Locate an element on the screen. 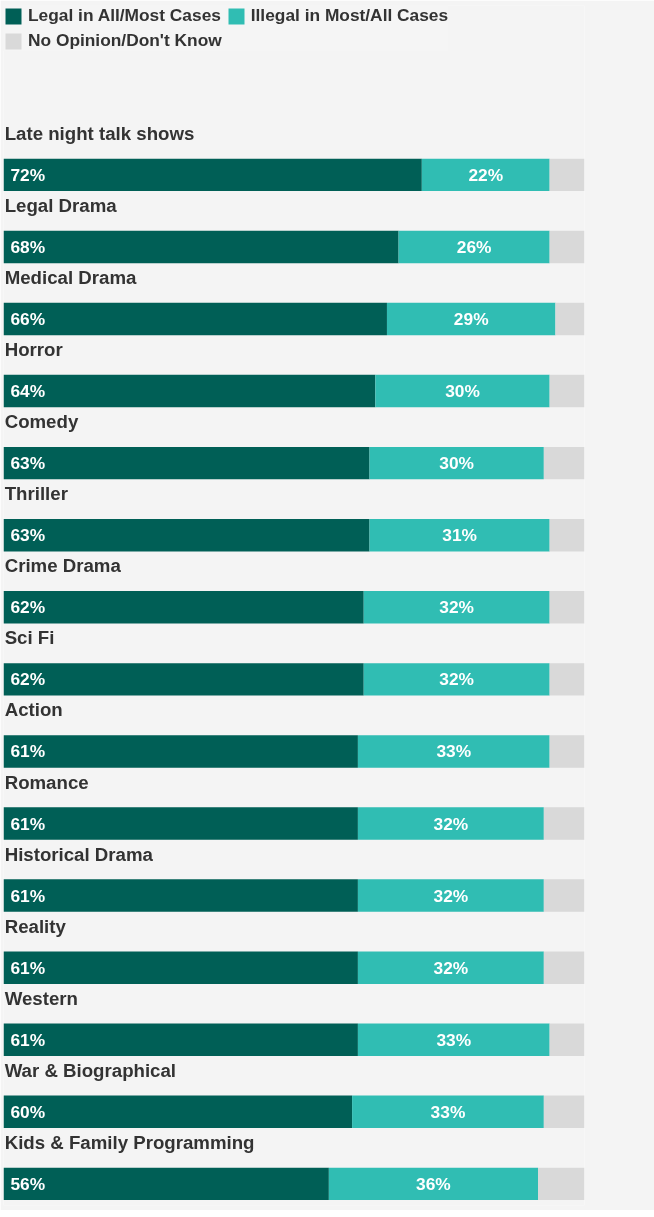  y-tick-label: Crime Drama is located at coordinates (63, 566).